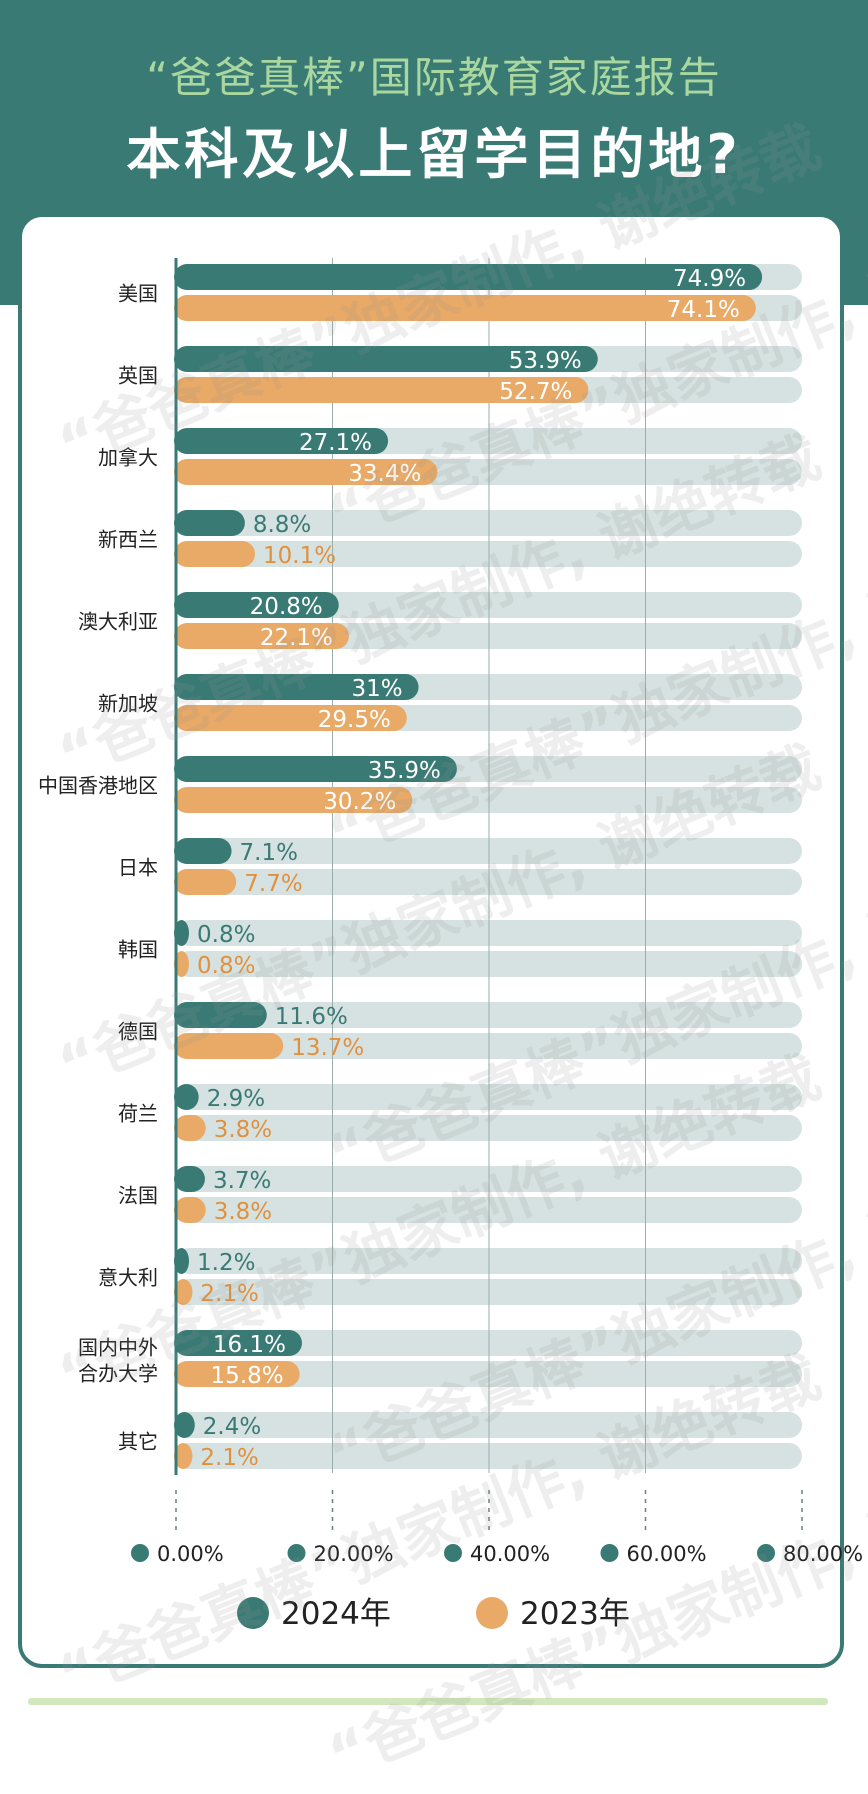 The height and width of the screenshot is (1794, 868). What do you see at coordinates (823, 1554) in the screenshot?
I see `tick-label: 80.00%` at bounding box center [823, 1554].